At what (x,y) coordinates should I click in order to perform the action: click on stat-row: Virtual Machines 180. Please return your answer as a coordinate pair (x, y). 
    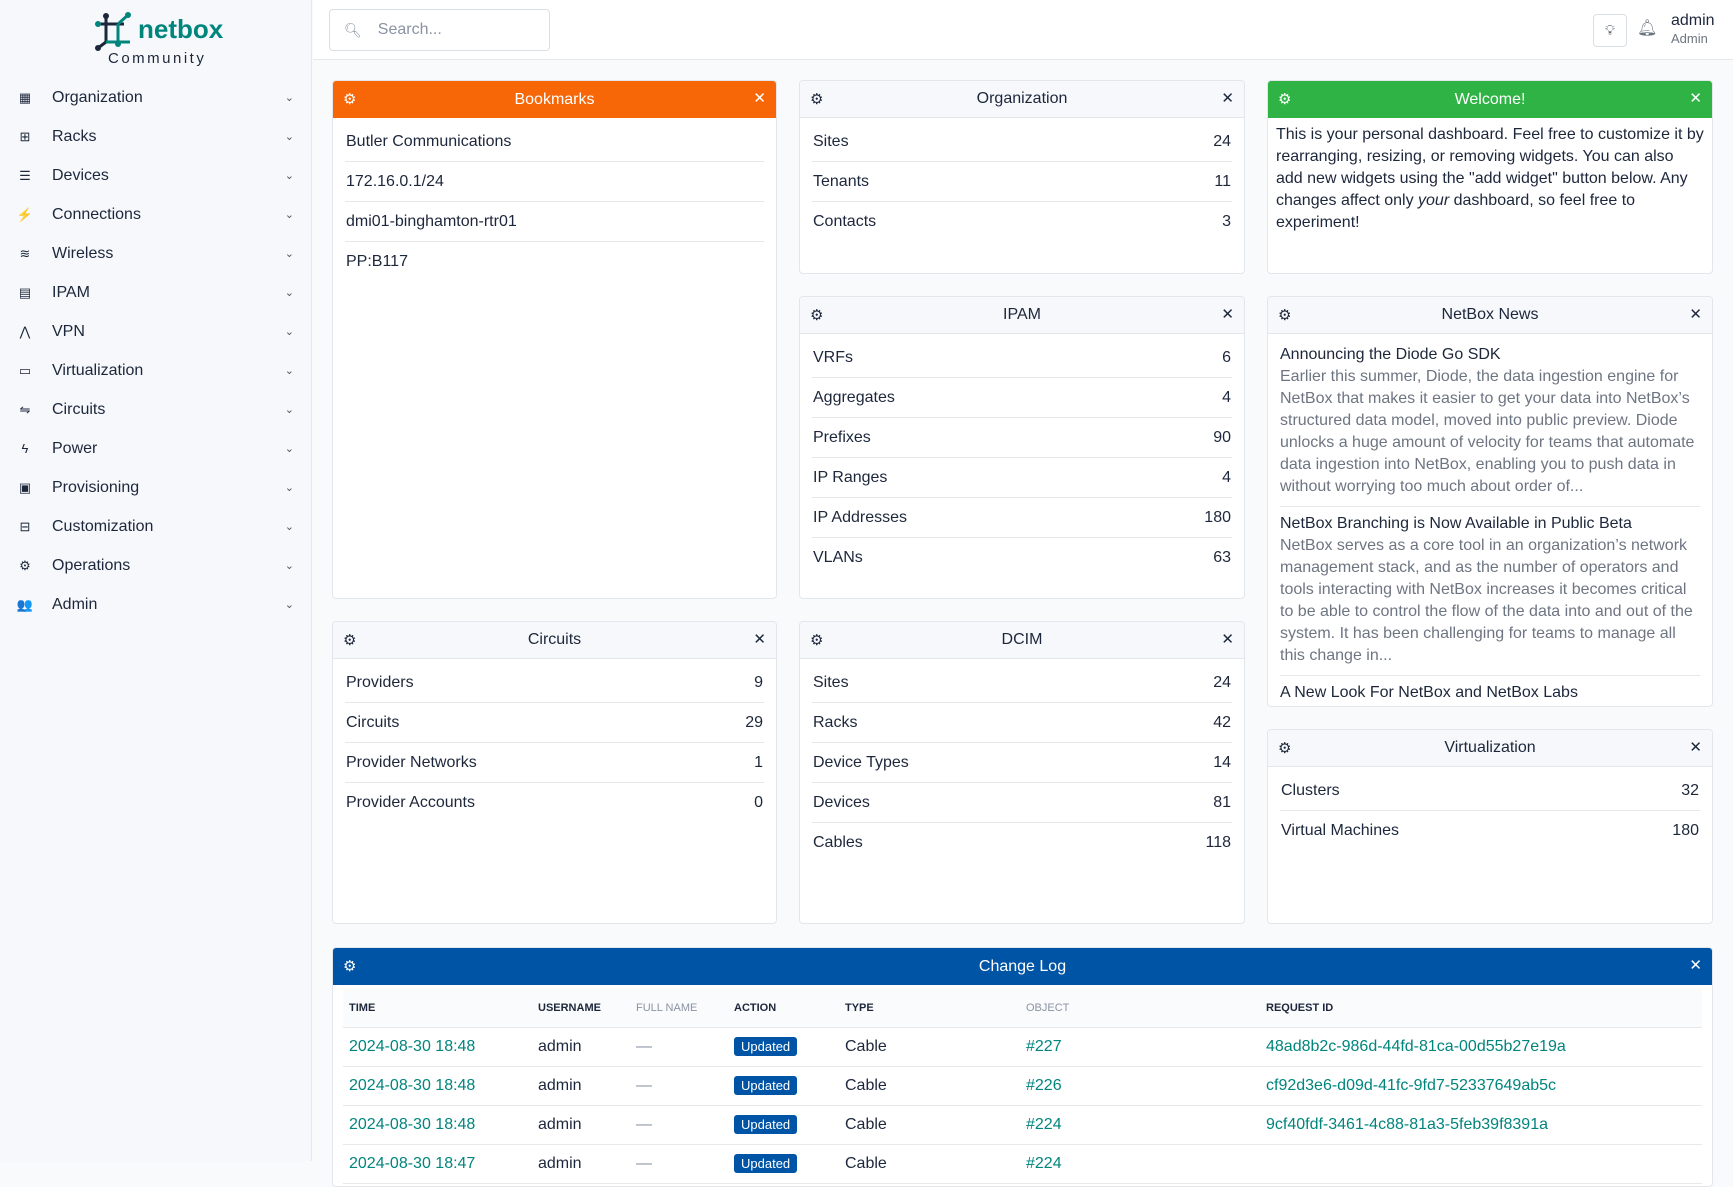
    Looking at the image, I should click on (1490, 831).